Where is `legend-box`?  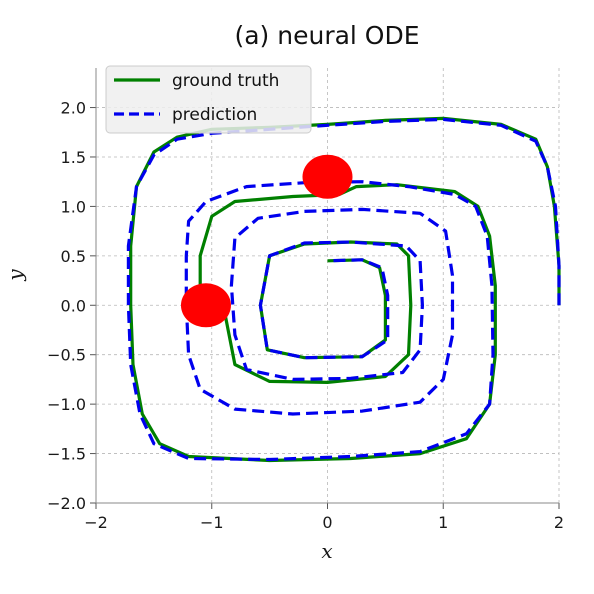
legend-box is located at coordinates (208, 99).